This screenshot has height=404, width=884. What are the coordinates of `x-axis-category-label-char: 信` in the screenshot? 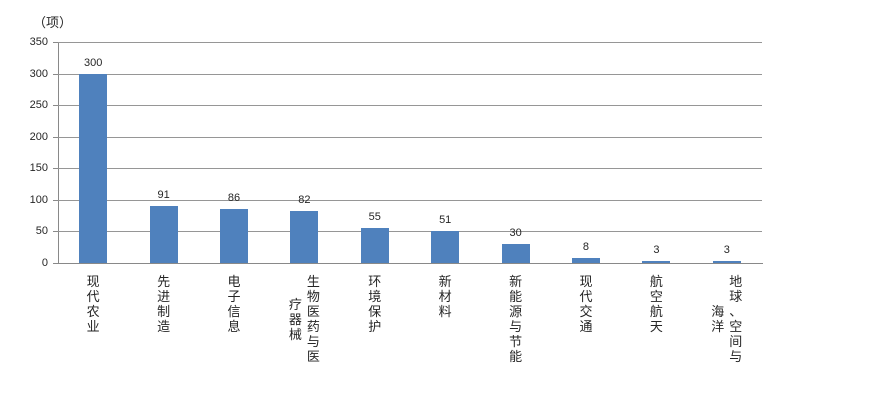 It's located at (234, 311).